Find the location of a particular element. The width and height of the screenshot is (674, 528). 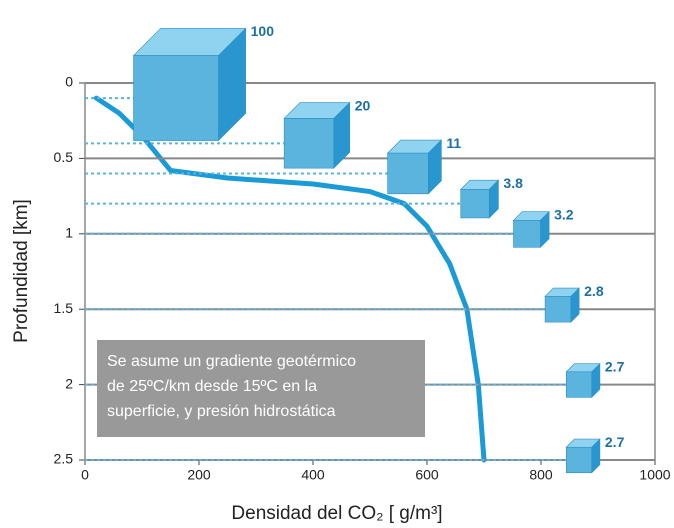

y-tick-label: 0.5 is located at coordinates (64, 157).